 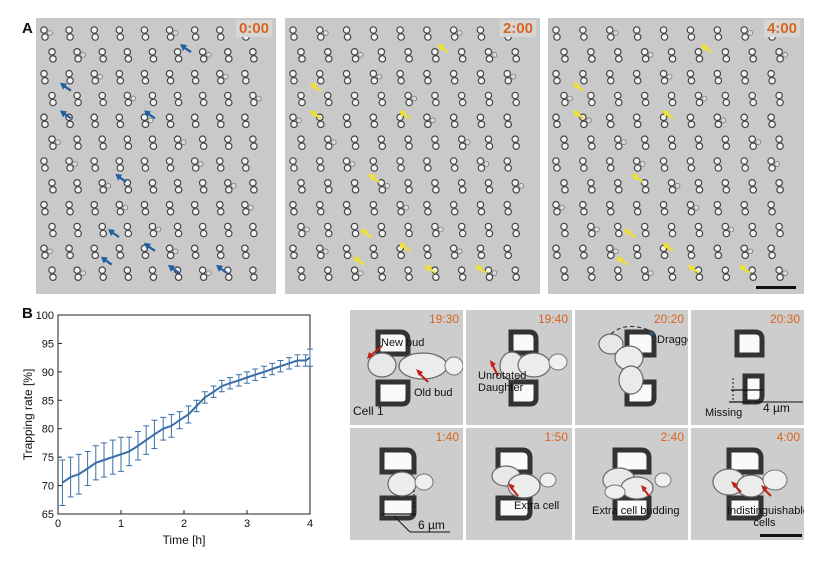 I want to click on timestamp-c3: 20:20, so click(x=668, y=319).